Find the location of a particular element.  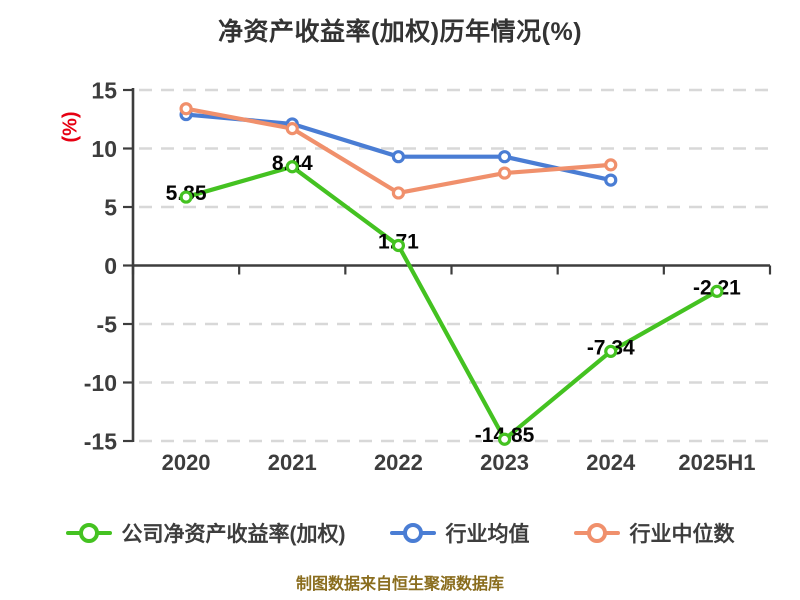

legend-item-industry-mean: 行业均值 is located at coordinates (459, 533).